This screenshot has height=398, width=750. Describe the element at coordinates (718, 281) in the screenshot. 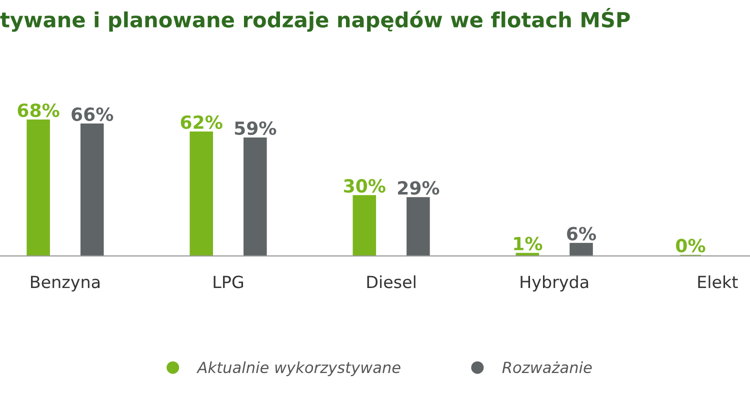

I see `x-tick-label: Elekt` at that location.